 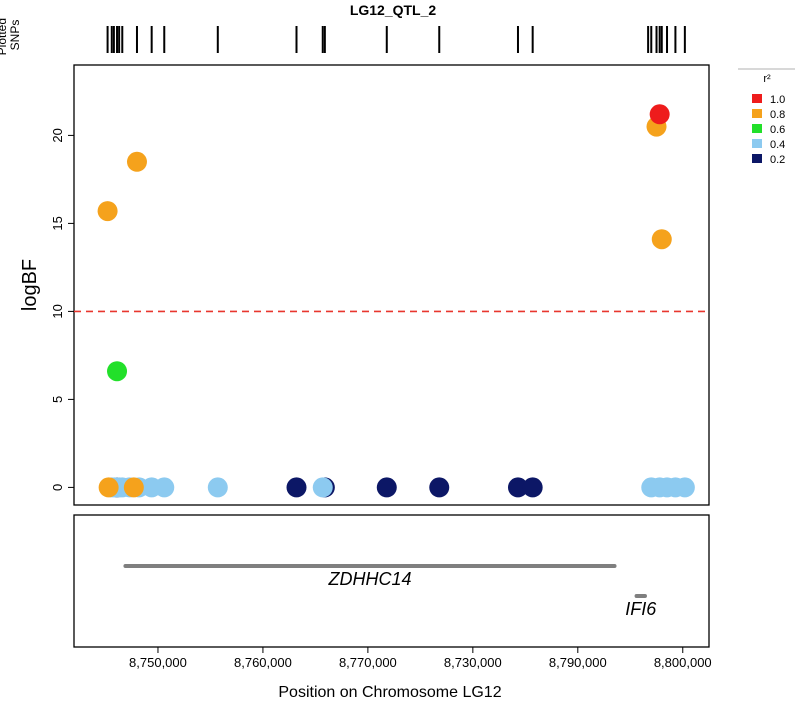 I want to click on snp-track-label: Plotted SNPs, so click(x=11, y=35).